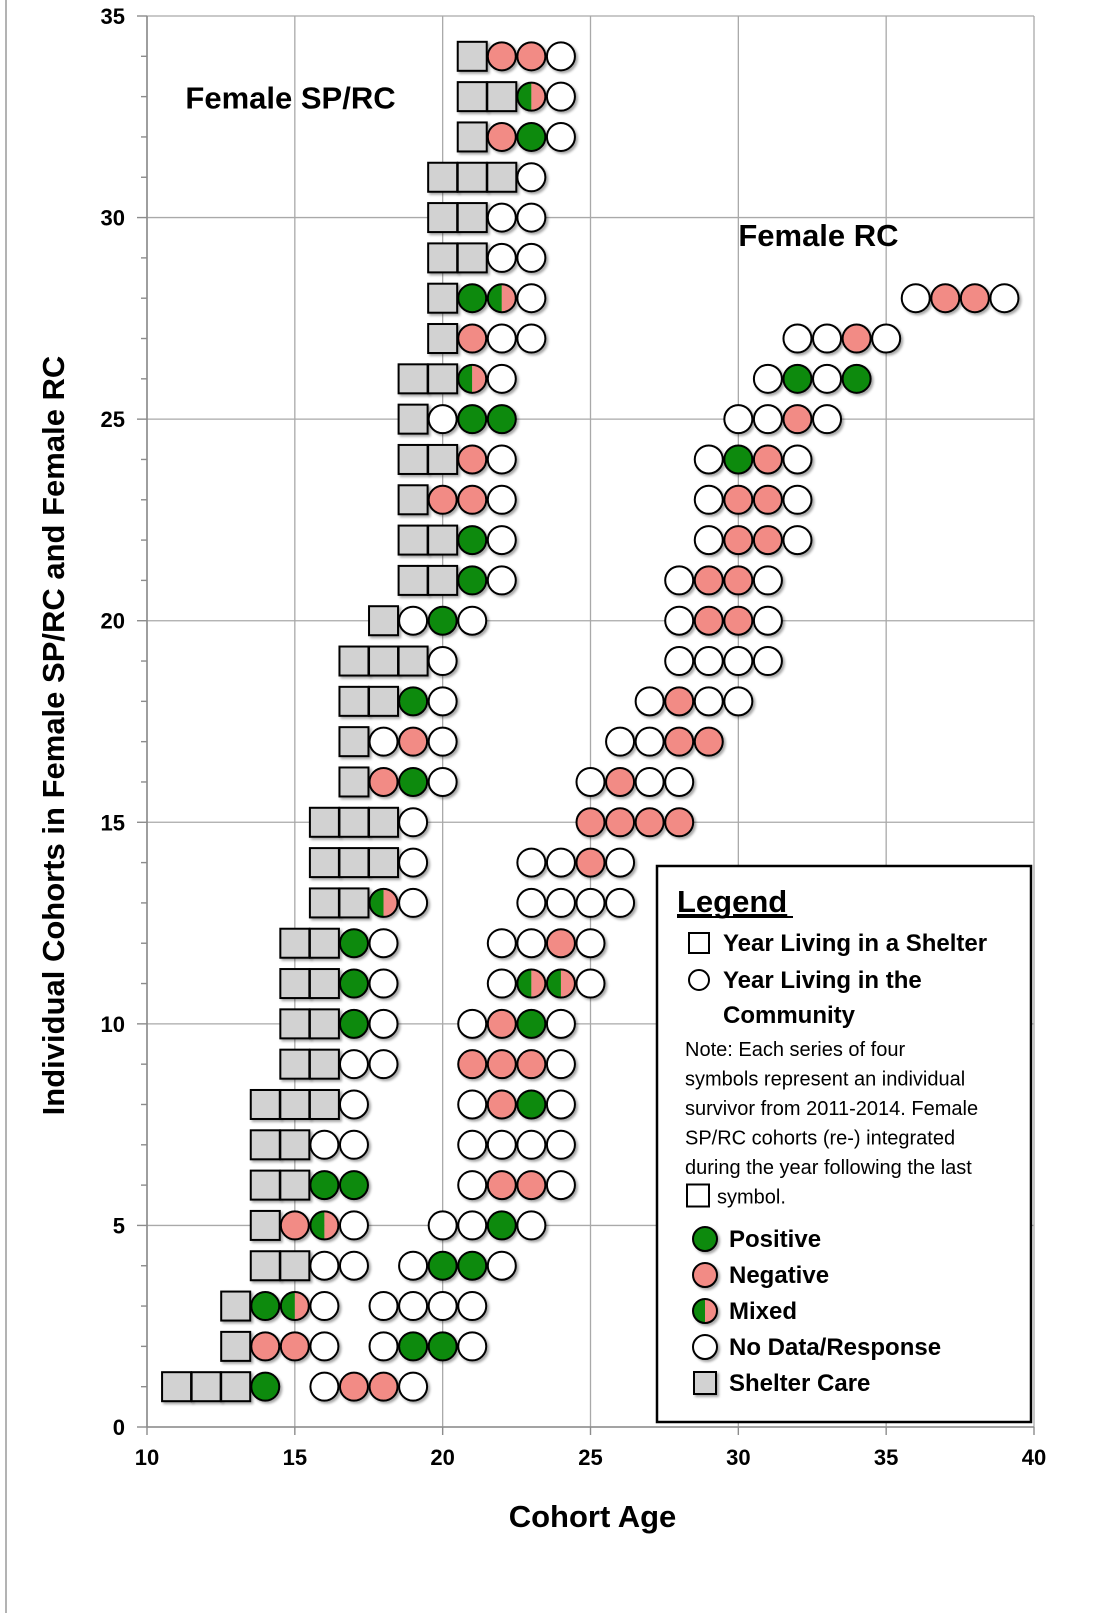 This screenshot has height=1613, width=1108. I want to click on y-tick-label: 5, so click(119, 1225).